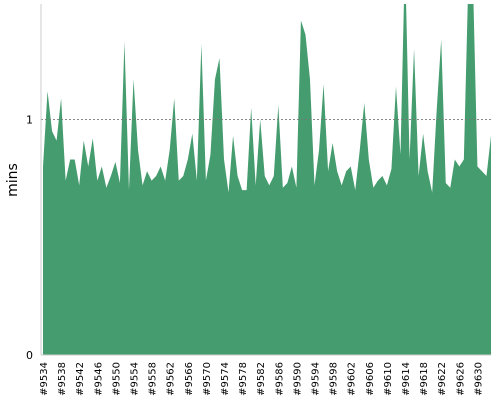 The width and height of the screenshot is (500, 400). I want to click on x-tick-label: #9586, so click(279, 379).